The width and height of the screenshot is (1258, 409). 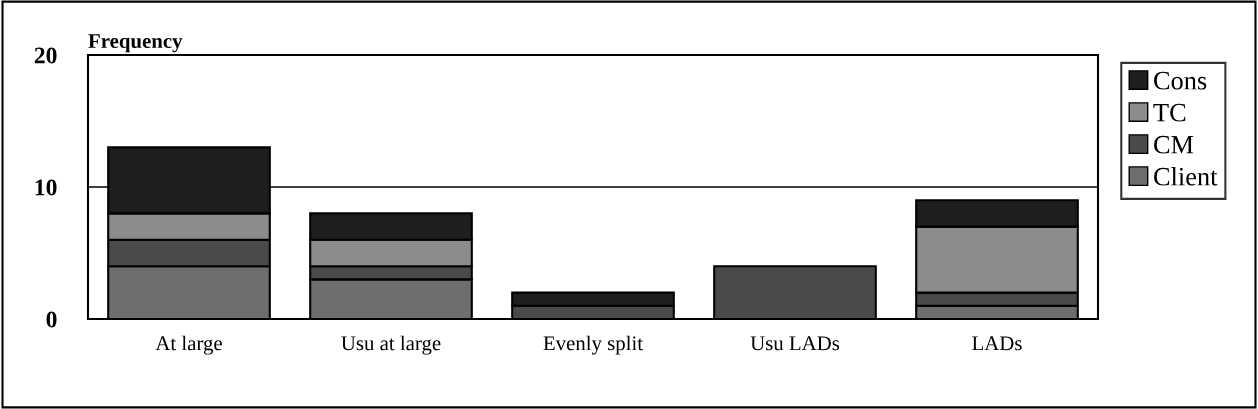 I want to click on x-tick-label: At large, so click(x=188, y=345).